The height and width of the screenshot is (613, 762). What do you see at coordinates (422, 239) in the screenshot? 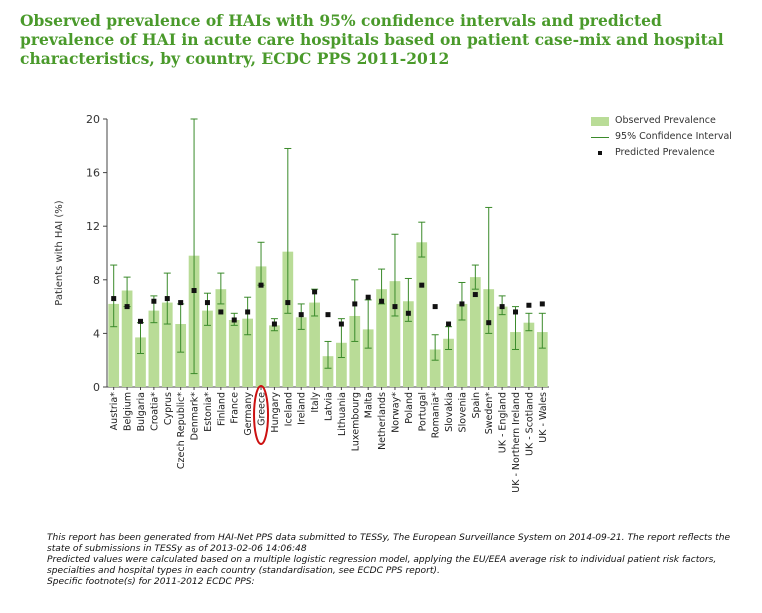
I see `ci-portugal` at bounding box center [422, 239].